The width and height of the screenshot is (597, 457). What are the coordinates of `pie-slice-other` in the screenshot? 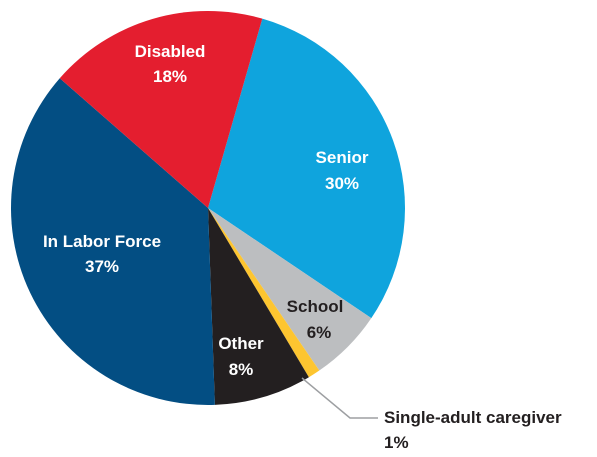 It's located at (258, 306).